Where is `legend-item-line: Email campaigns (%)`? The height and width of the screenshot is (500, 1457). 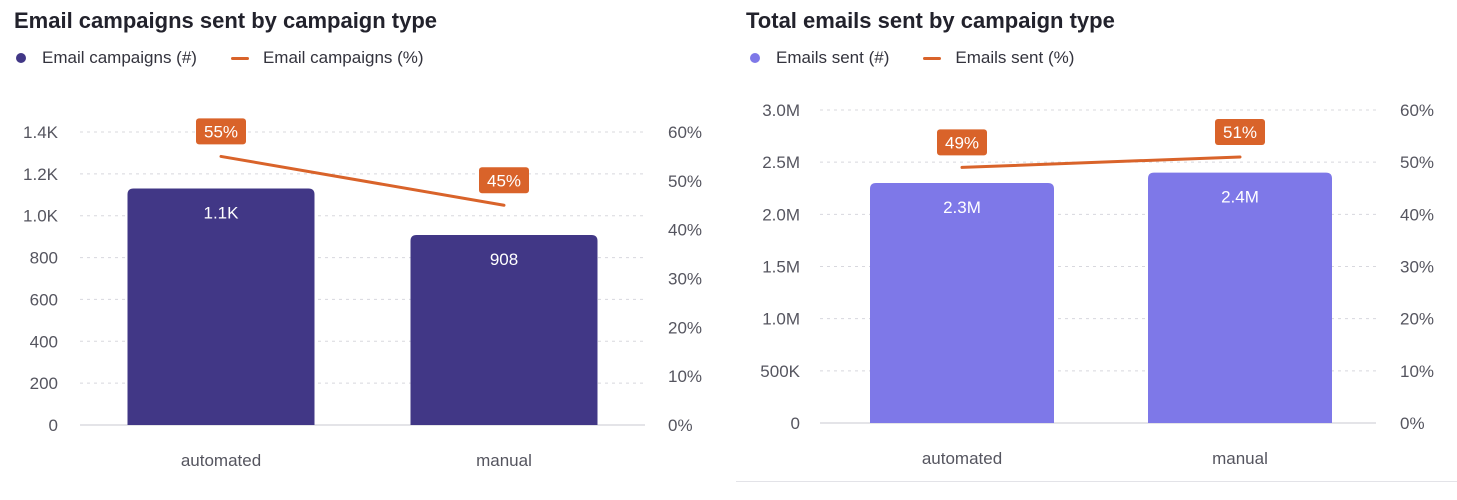
legend-item-line: Email campaigns (%) is located at coordinates (327, 58).